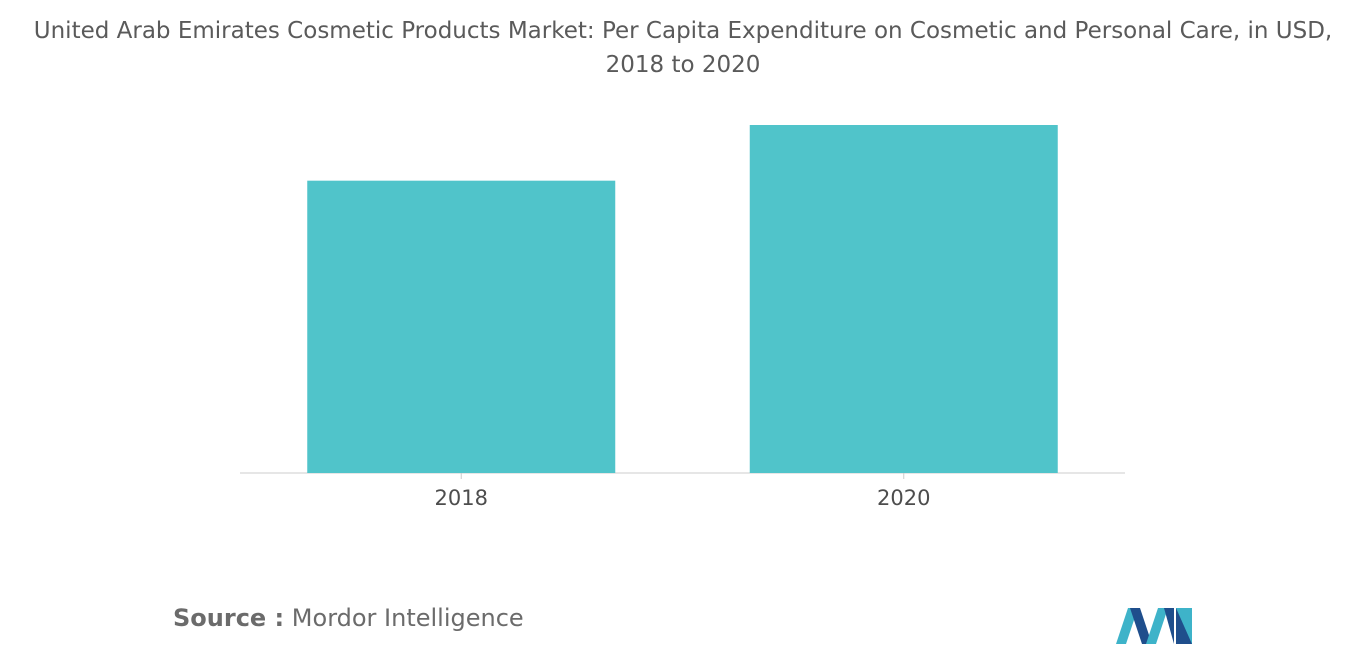 This screenshot has width=1366, height=655. Describe the element at coordinates (408, 618) in the screenshot. I see `source-text: Mordor Intelligence` at that location.